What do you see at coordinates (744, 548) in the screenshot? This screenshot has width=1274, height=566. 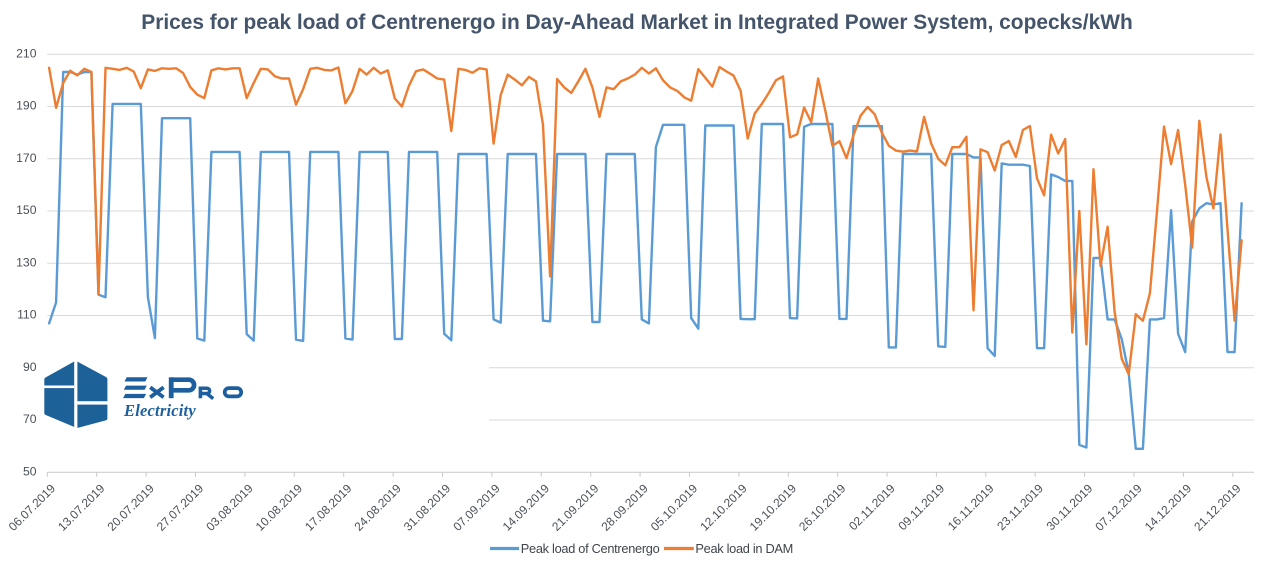 I see `svg-text: Peak load in DAM` at bounding box center [744, 548].